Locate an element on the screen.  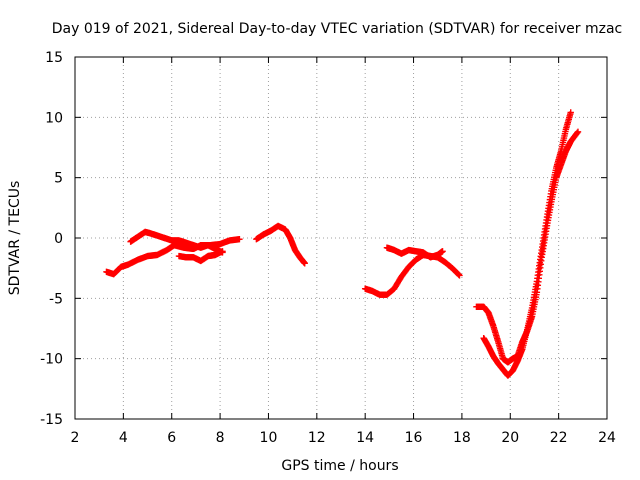
x-tick-label: 2 is located at coordinates (75, 438).